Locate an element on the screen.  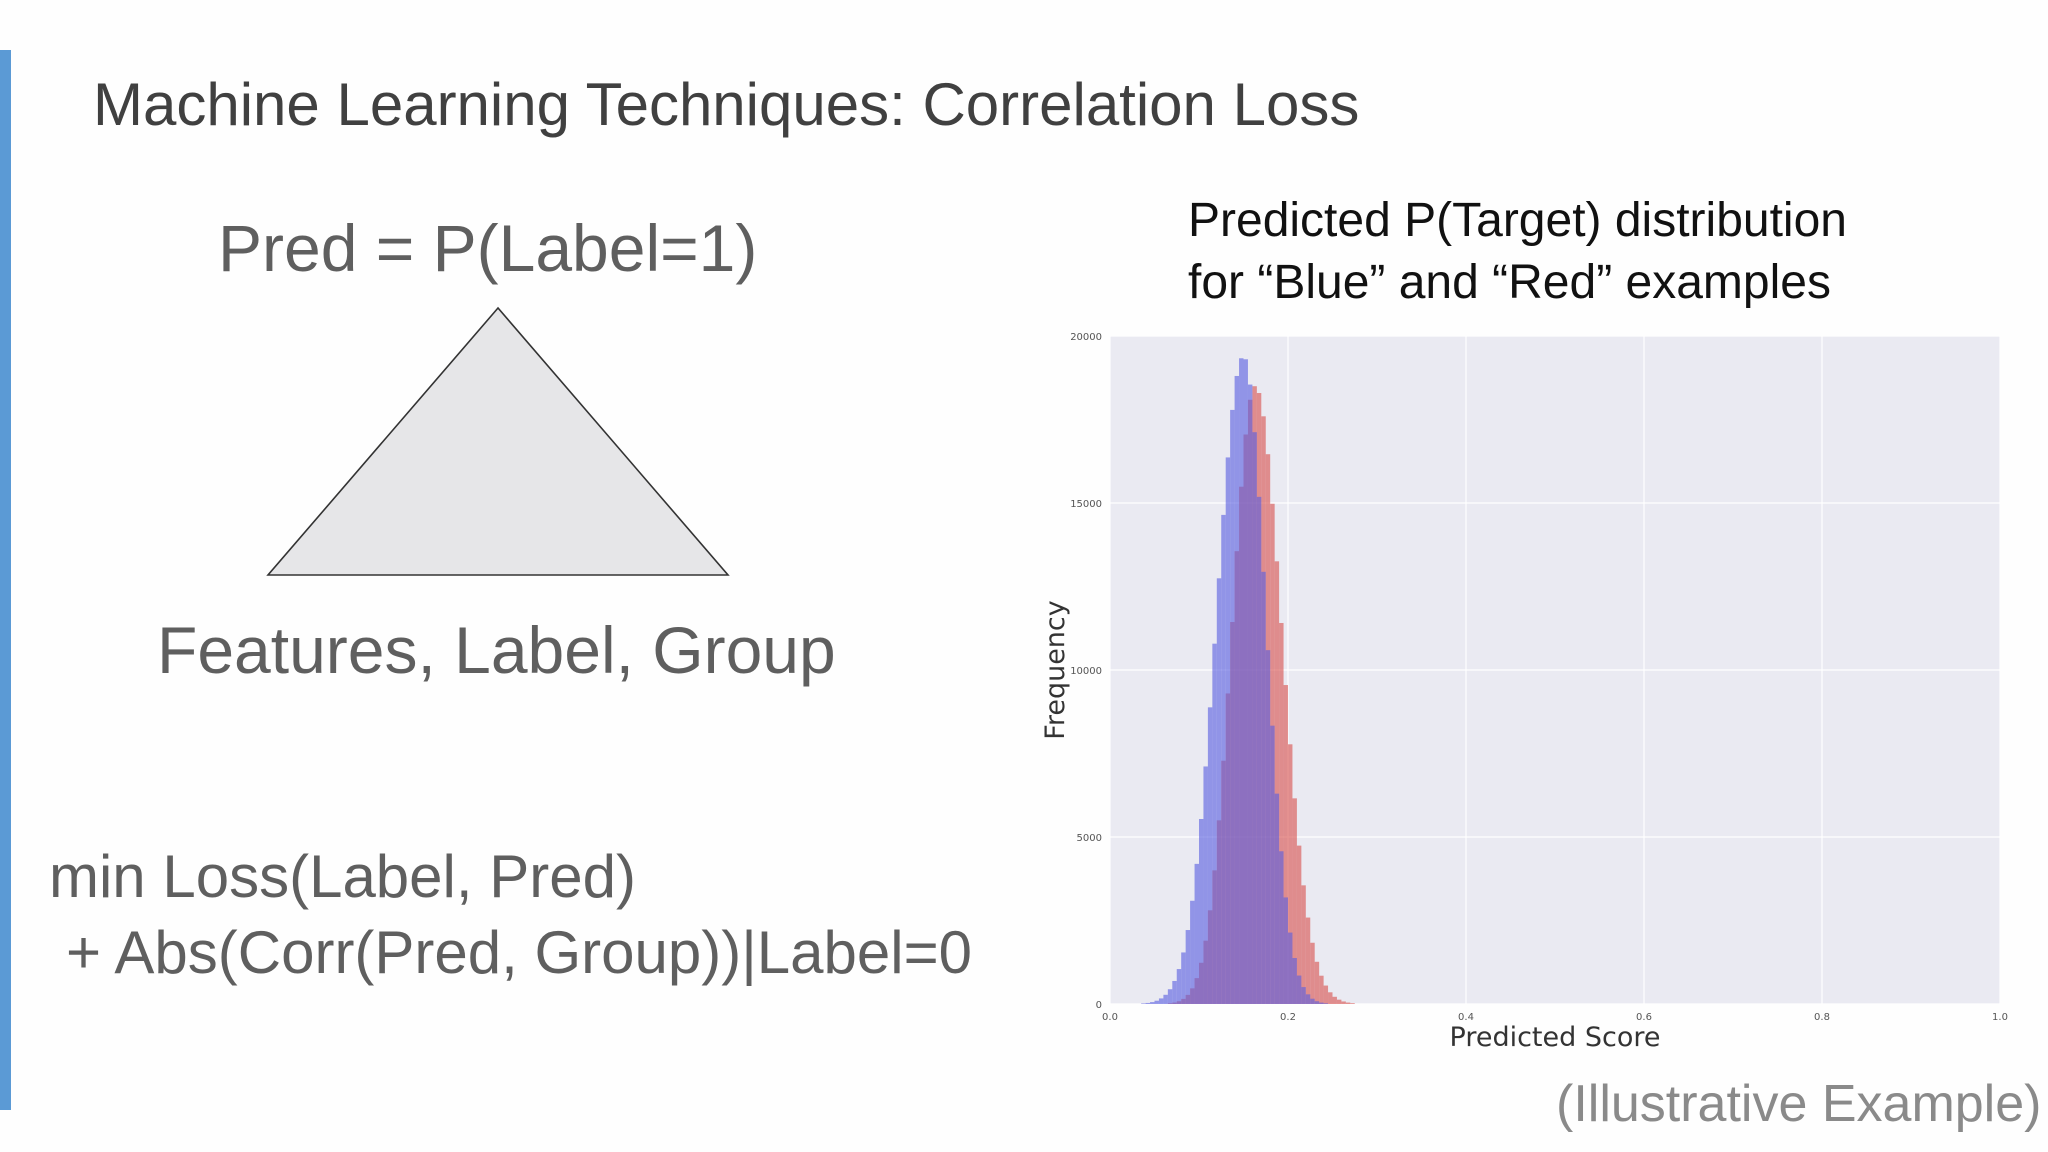
chart-heading-line-1: Predicted P(Target) distribution is located at coordinates (1517, 220).